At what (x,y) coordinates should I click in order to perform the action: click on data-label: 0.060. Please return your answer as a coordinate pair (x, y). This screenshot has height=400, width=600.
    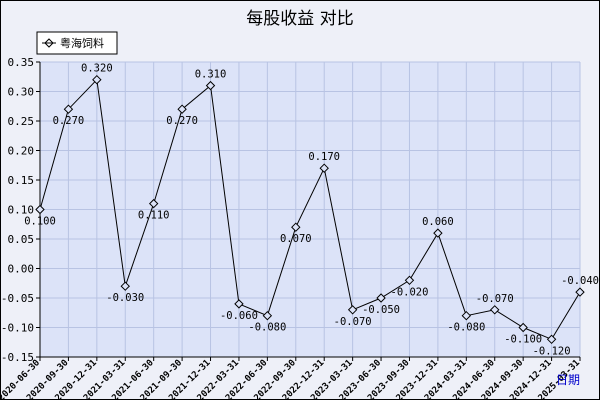
    Looking at the image, I should click on (438, 222).